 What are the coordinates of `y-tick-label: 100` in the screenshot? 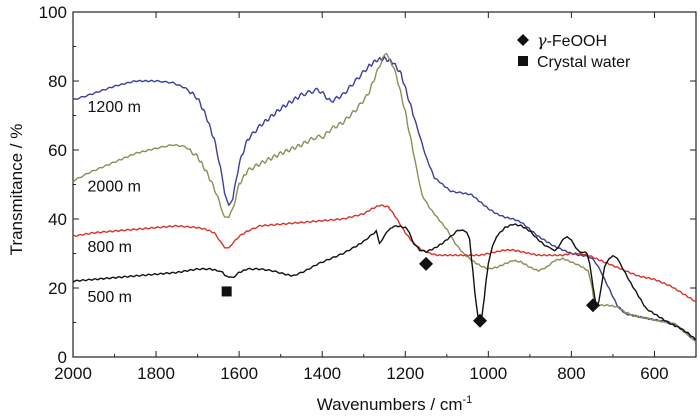 It's located at (53, 12).